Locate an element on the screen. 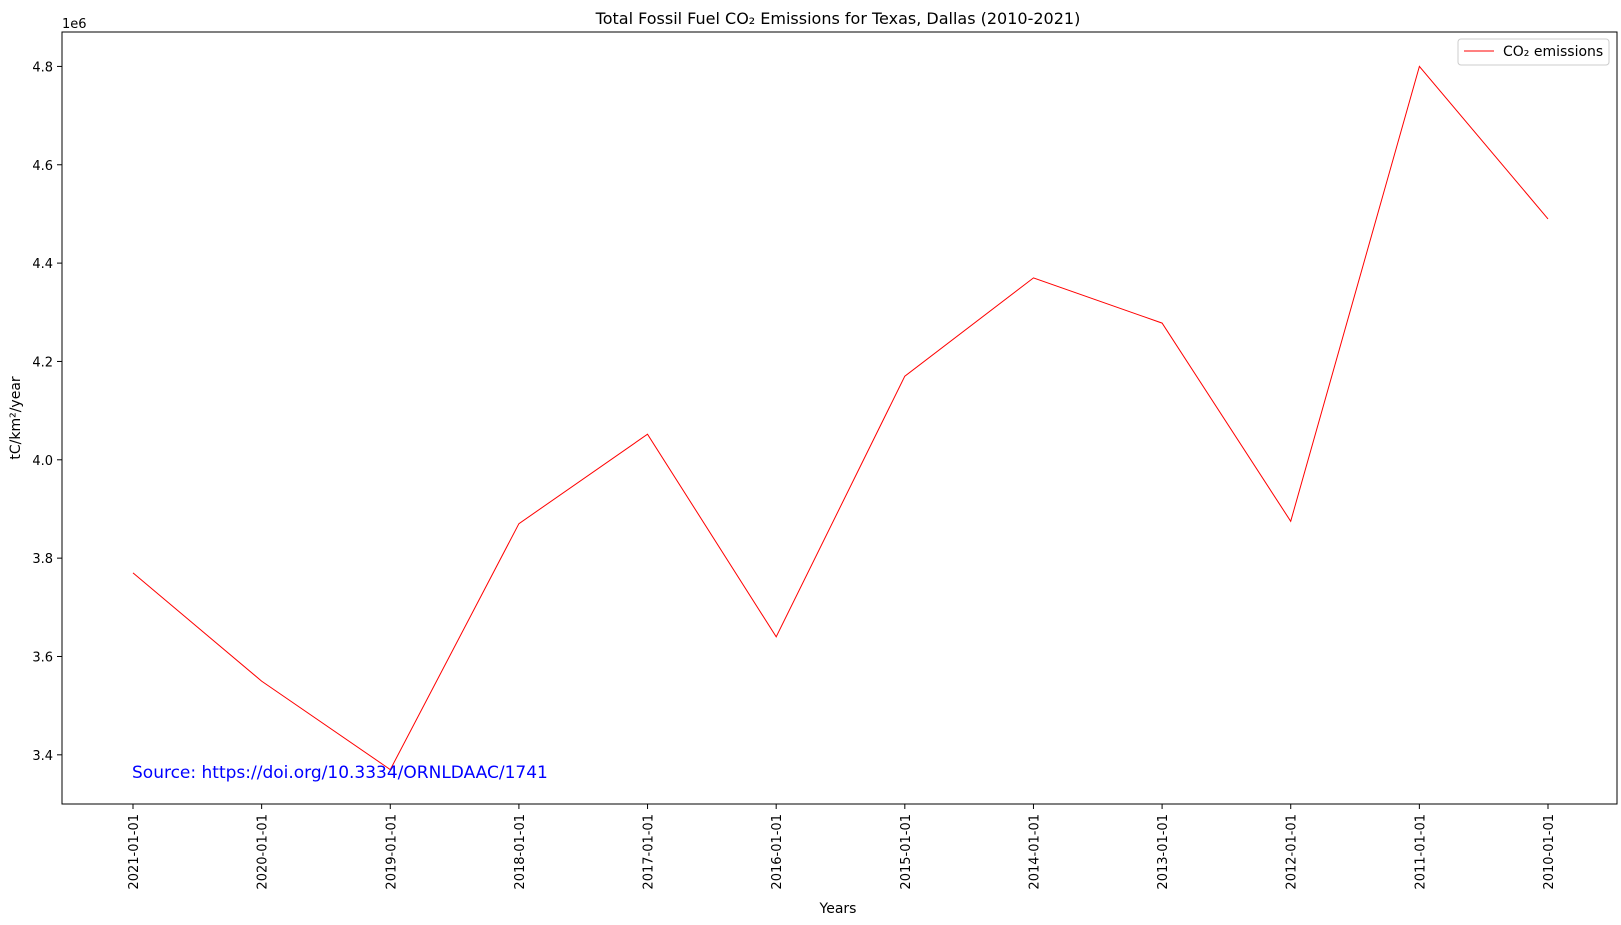 The height and width of the screenshot is (925, 1621). x-tick-label: 2011-01-01 is located at coordinates (1420, 852).